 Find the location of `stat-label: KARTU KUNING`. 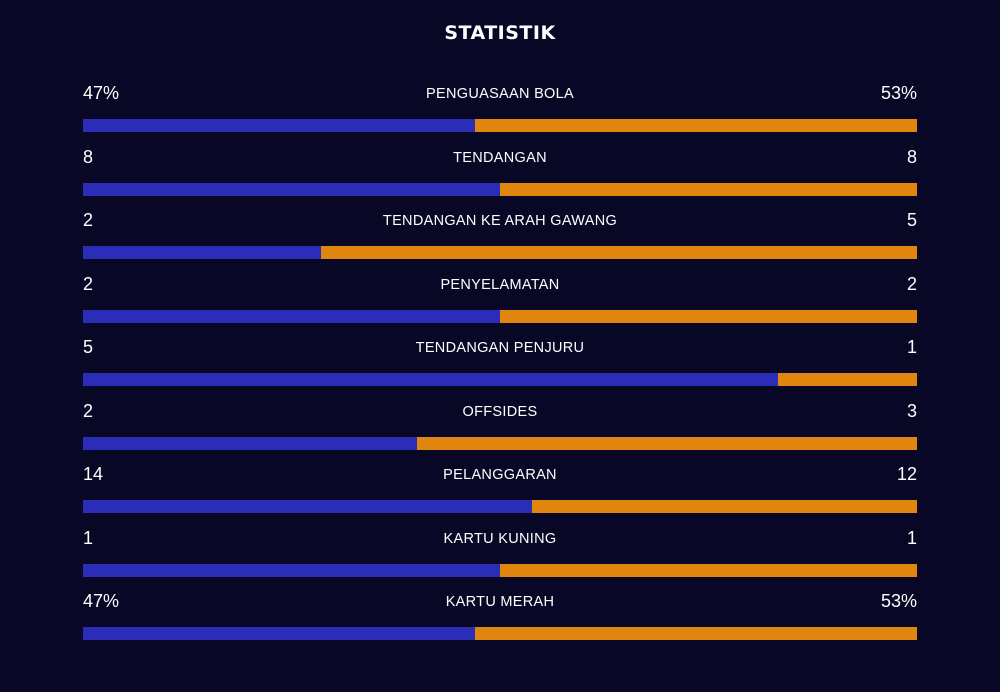

stat-label: KARTU KUNING is located at coordinates (500, 538).